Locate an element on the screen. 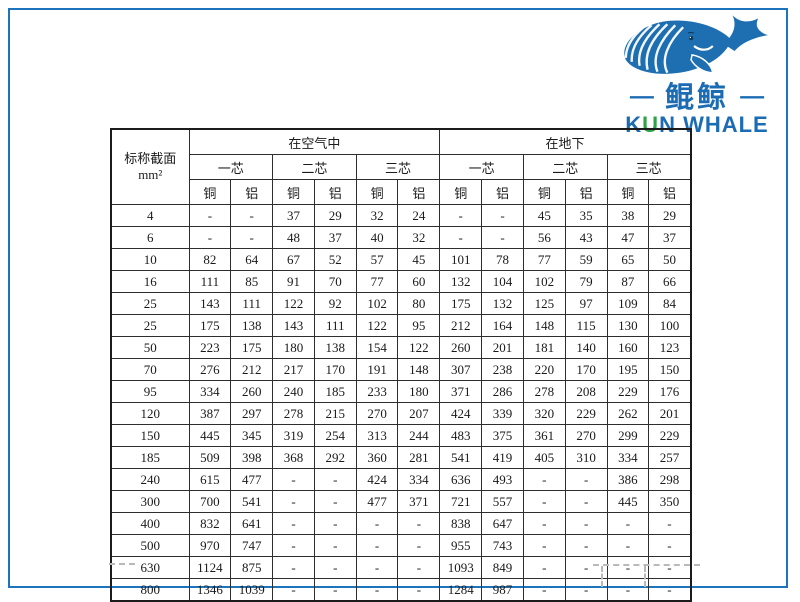 The height and width of the screenshot is (602, 800). core-header-2: 二芯 is located at coordinates (565, 167).